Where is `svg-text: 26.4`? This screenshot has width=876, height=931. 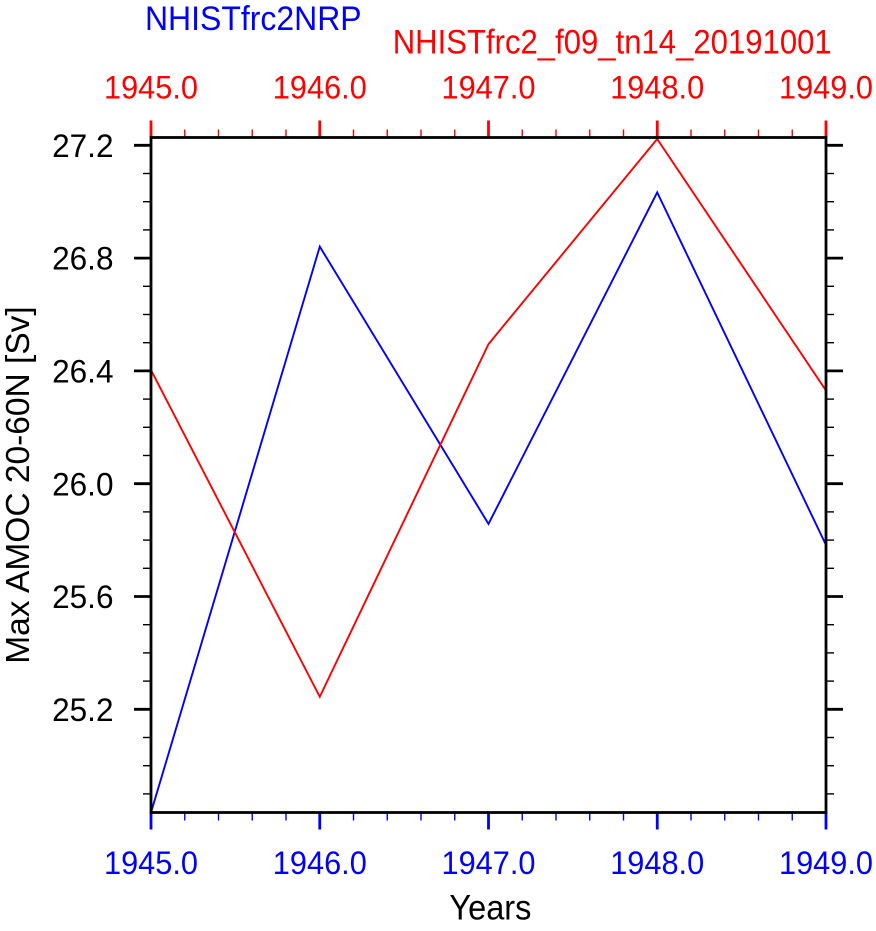
svg-text: 26.4 is located at coordinates (82, 371).